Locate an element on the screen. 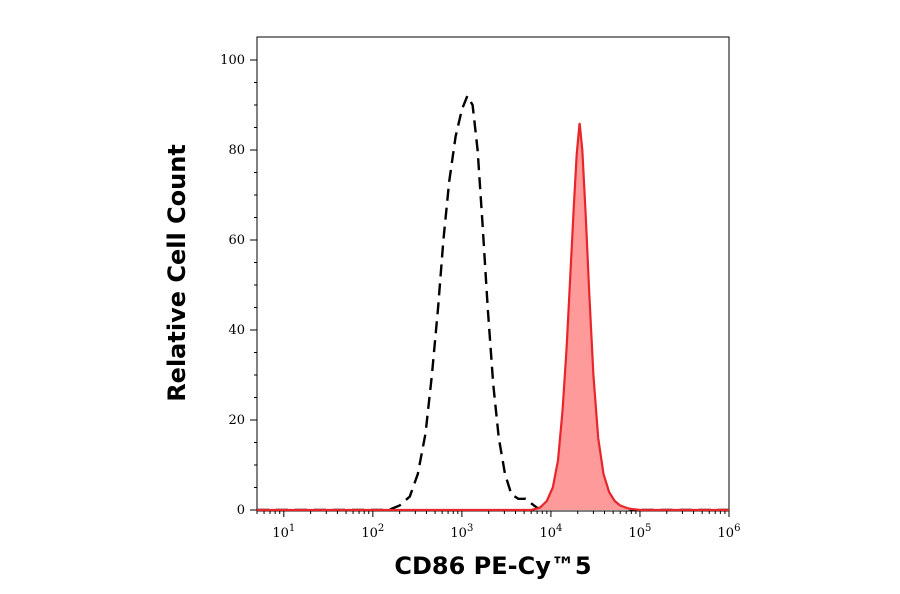  x-axis-title: CD86 PE-Cy™5 is located at coordinates (492, 566).